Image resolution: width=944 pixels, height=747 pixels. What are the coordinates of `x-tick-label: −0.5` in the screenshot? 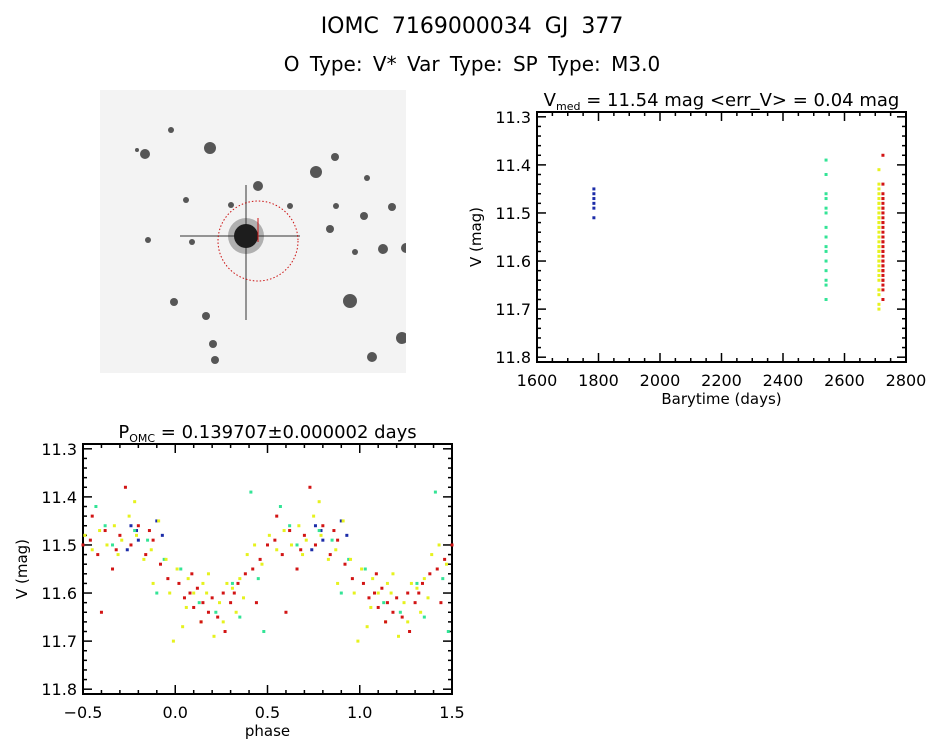 It's located at (83, 712).